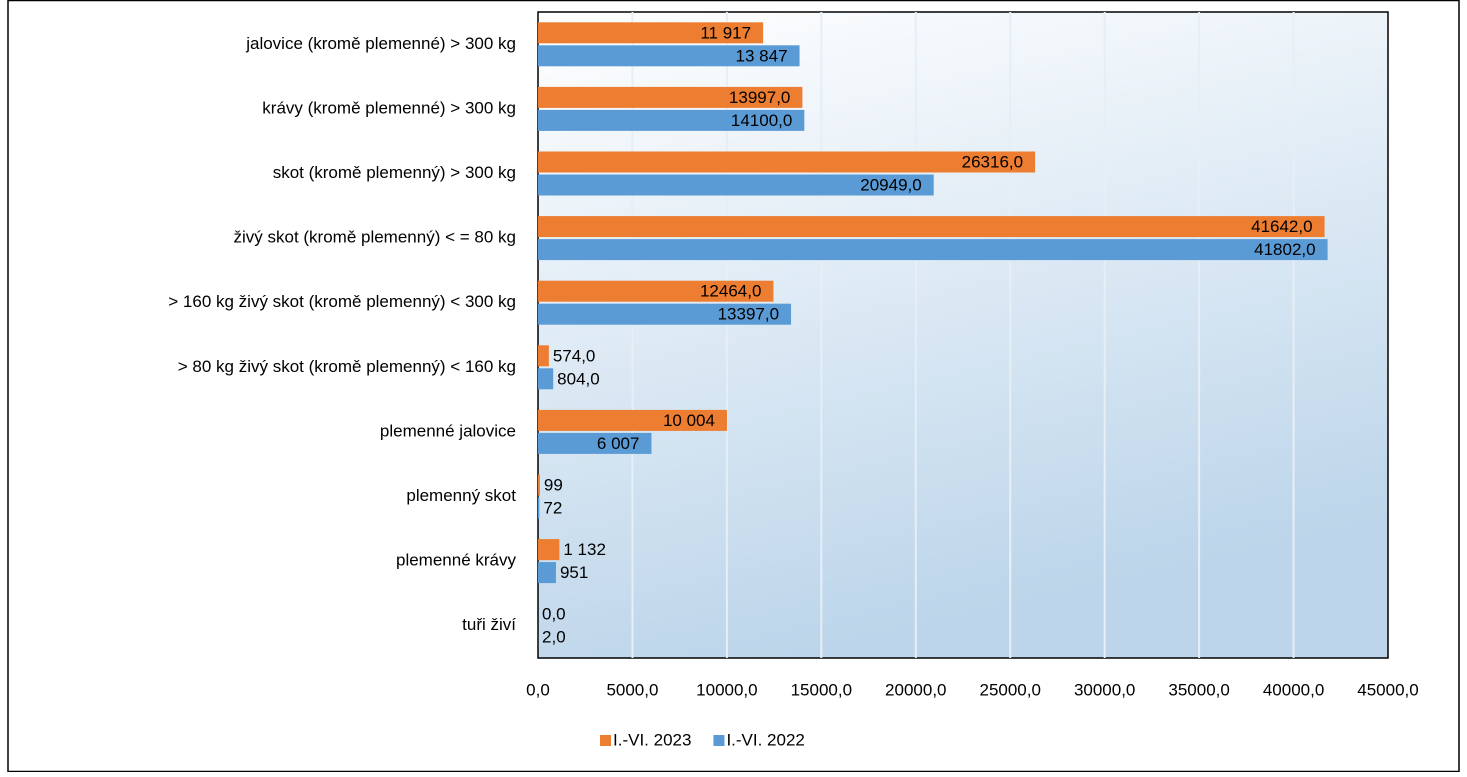 The image size is (1467, 777). Describe the element at coordinates (1284, 249) in the screenshot. I see `data-label: 41802,0` at that location.